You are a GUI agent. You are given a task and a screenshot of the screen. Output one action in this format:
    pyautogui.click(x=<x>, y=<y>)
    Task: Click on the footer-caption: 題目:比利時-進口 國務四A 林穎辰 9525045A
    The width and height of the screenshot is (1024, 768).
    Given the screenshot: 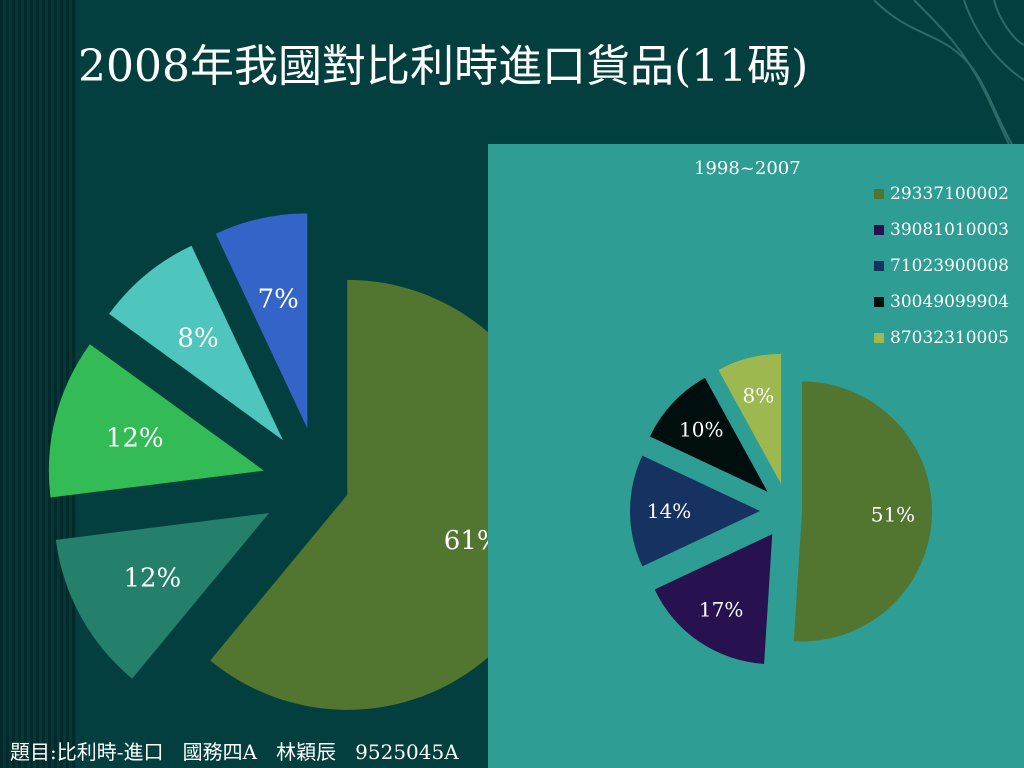 What is the action you would take?
    pyautogui.click(x=234, y=752)
    